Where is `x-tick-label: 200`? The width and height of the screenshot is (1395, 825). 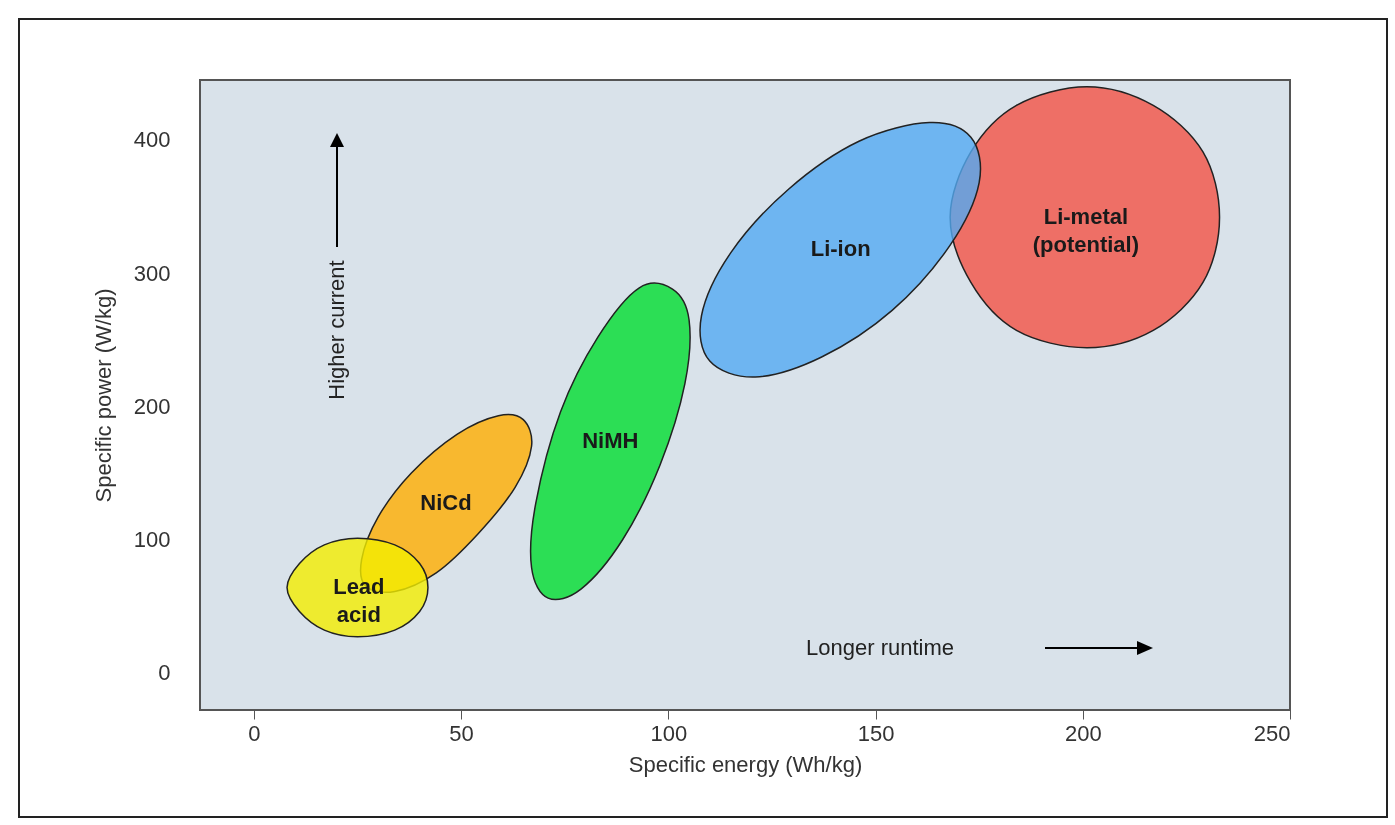 x-tick-label: 200 is located at coordinates (1083, 733).